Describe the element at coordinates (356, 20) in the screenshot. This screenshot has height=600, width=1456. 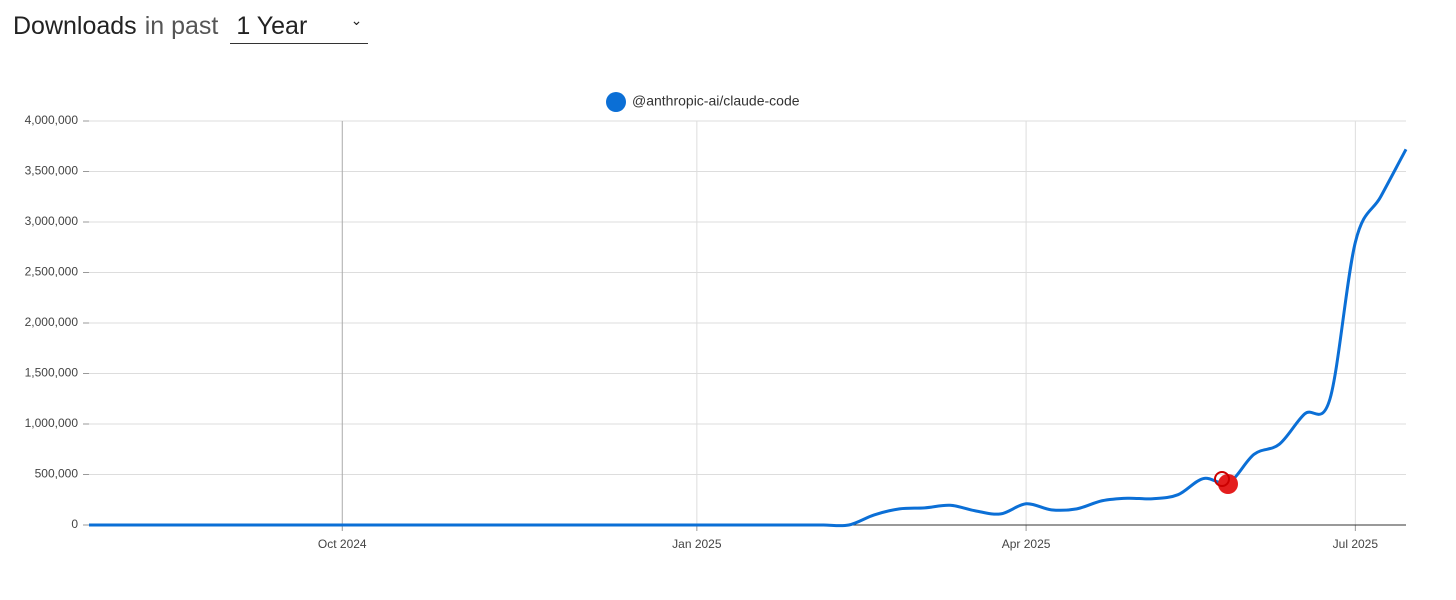
I see `chevron: ⌄` at that location.